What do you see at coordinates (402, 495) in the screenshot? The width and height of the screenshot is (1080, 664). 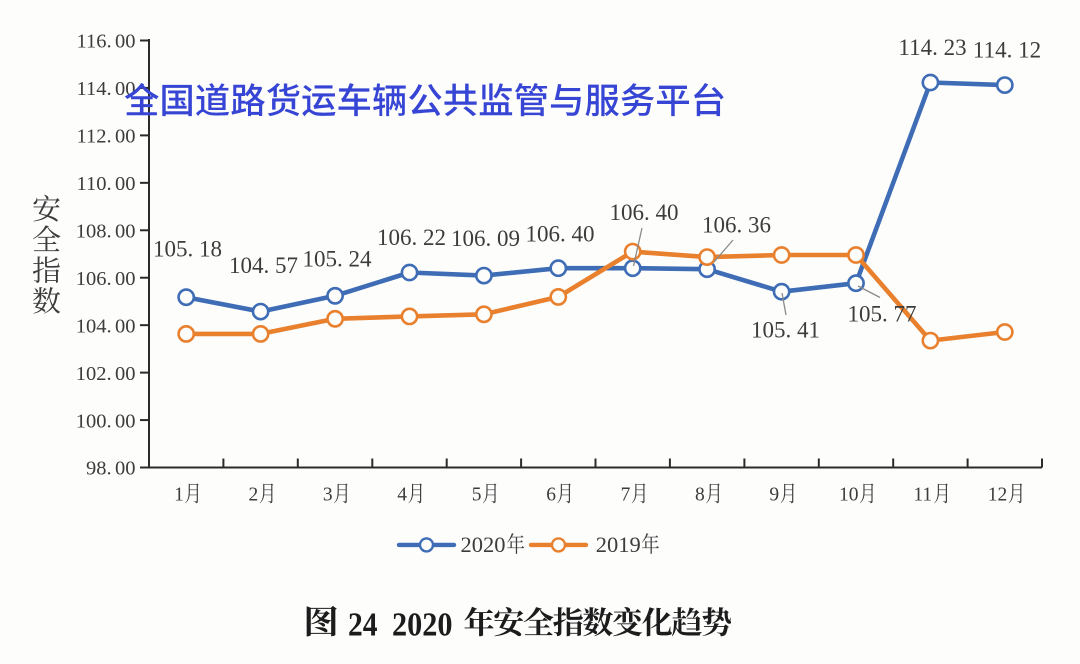 I see `svg-text: 4` at bounding box center [402, 495].